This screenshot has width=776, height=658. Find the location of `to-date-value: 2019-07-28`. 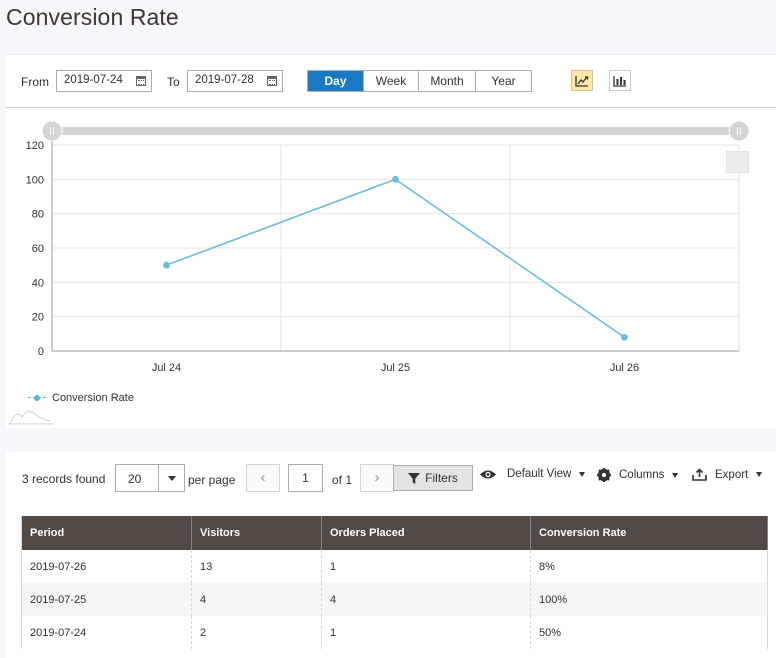

to-date-value: 2019-07-28 is located at coordinates (224, 80).